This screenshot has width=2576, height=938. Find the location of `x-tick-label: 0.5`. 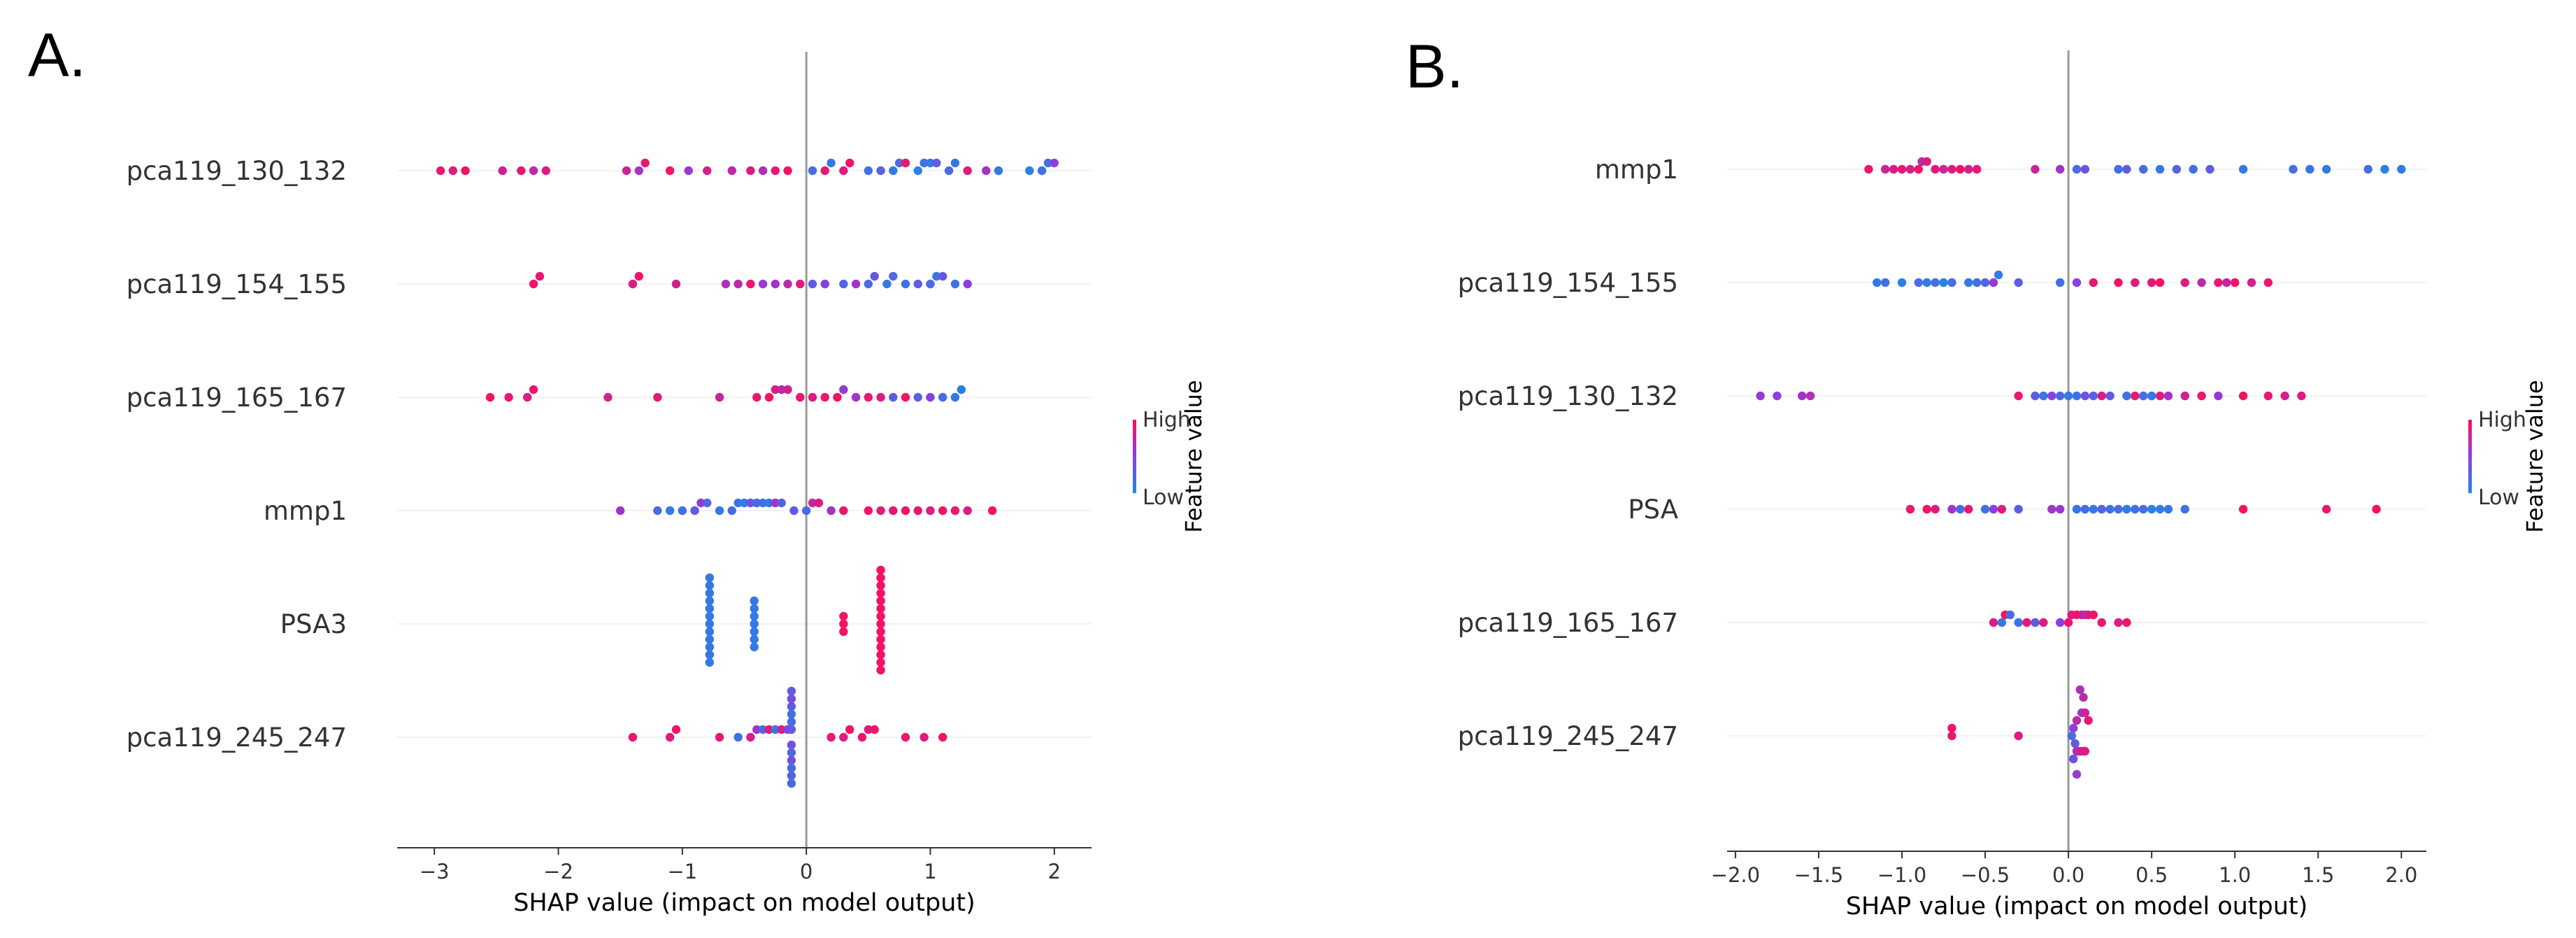

x-tick-label: 0.5 is located at coordinates (2151, 875).